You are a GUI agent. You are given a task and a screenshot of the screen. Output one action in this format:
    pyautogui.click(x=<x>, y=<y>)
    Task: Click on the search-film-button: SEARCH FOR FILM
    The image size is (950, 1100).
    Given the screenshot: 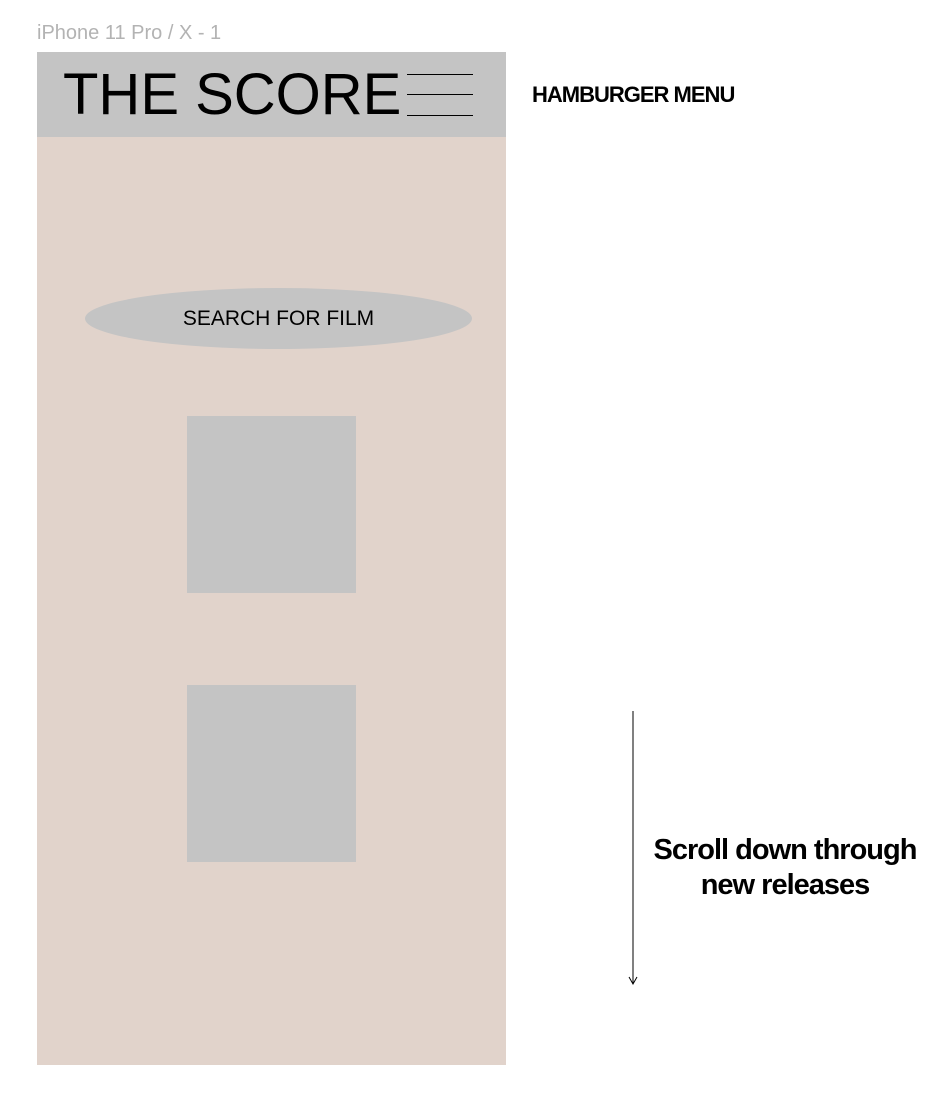 What is the action you would take?
    pyautogui.click(x=278, y=318)
    